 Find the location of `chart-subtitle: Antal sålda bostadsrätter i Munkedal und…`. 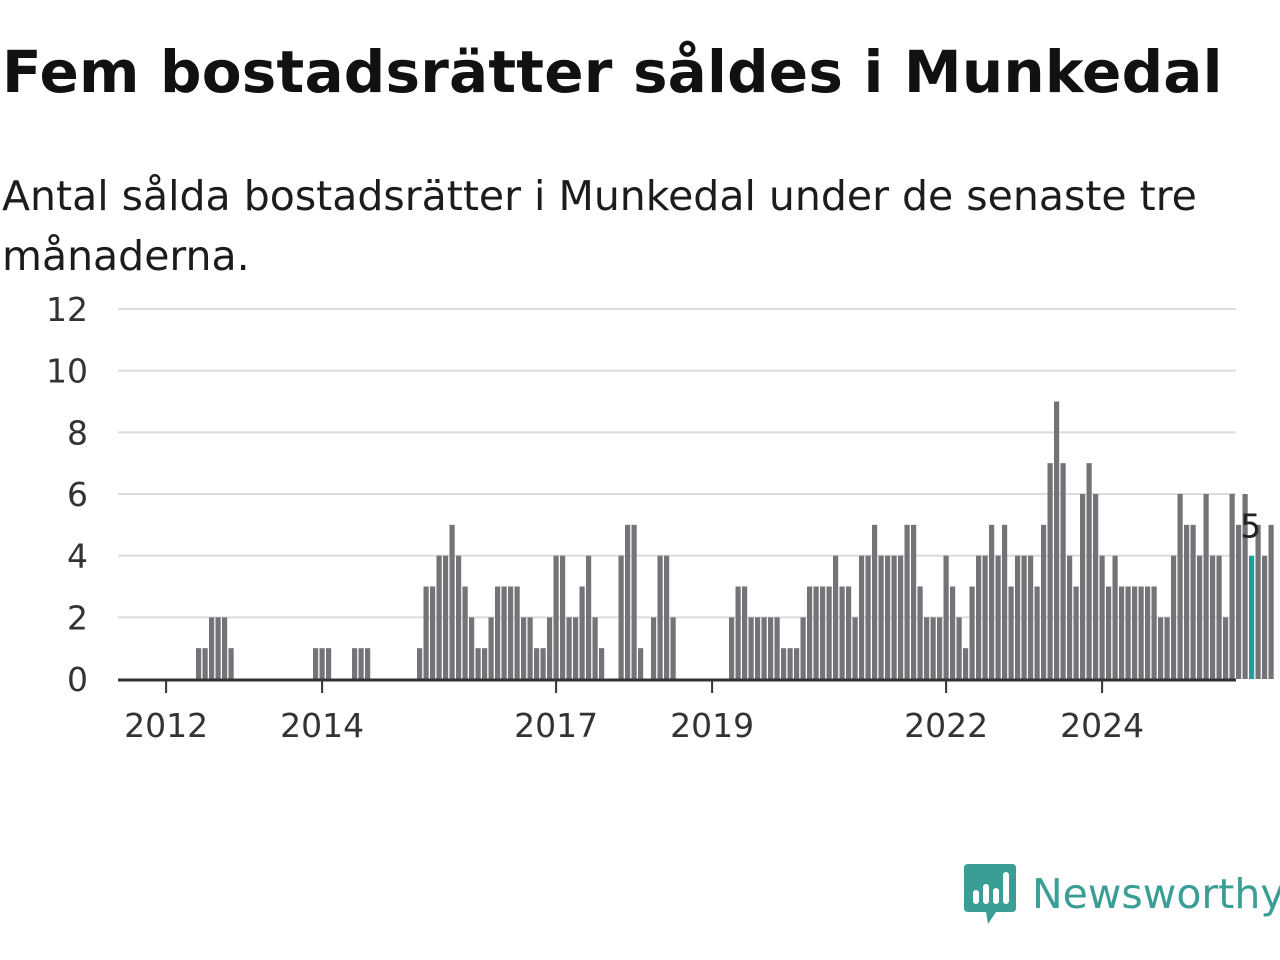

chart-subtitle: Antal sålda bostadsrätter i Munkedal und… is located at coordinates (599, 226).